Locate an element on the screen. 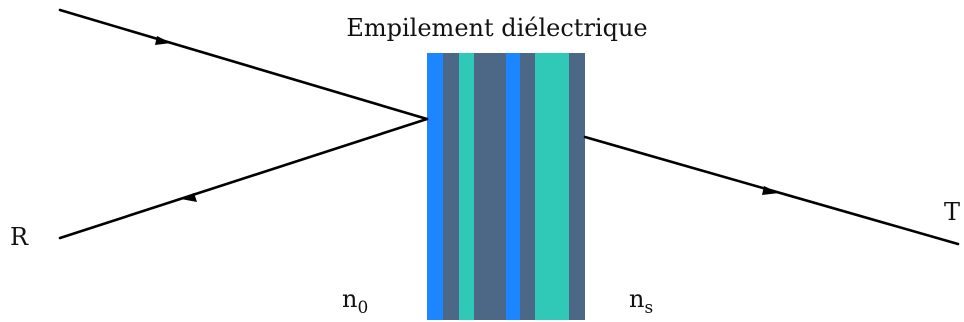 This screenshot has height=322, width=964. label-n0-base: n is located at coordinates (349, 299).